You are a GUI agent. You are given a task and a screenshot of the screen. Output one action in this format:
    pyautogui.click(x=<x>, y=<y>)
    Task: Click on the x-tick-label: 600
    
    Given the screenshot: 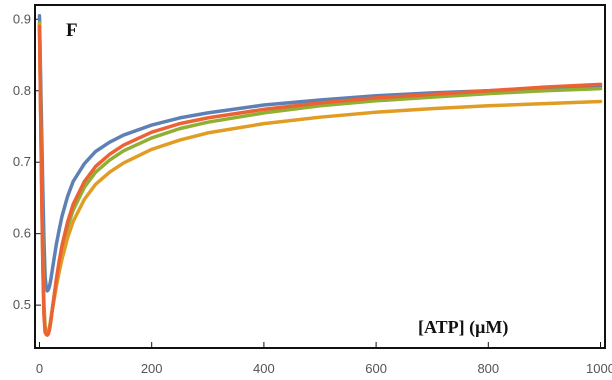 What is the action you would take?
    pyautogui.click(x=376, y=368)
    